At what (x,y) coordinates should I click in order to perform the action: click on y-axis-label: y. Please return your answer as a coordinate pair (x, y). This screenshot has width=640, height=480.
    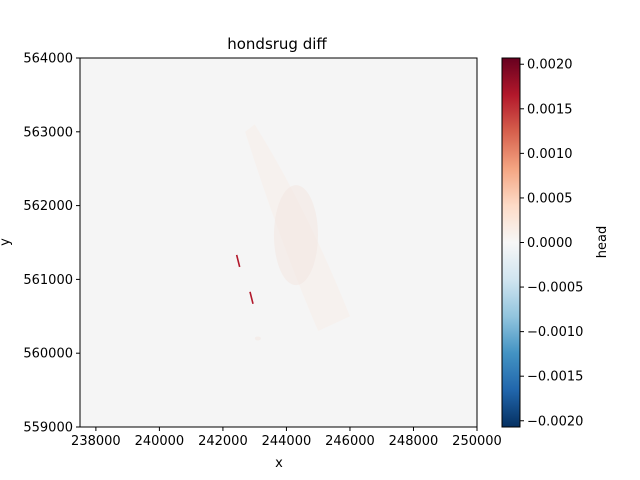
    Looking at the image, I should click on (6, 242).